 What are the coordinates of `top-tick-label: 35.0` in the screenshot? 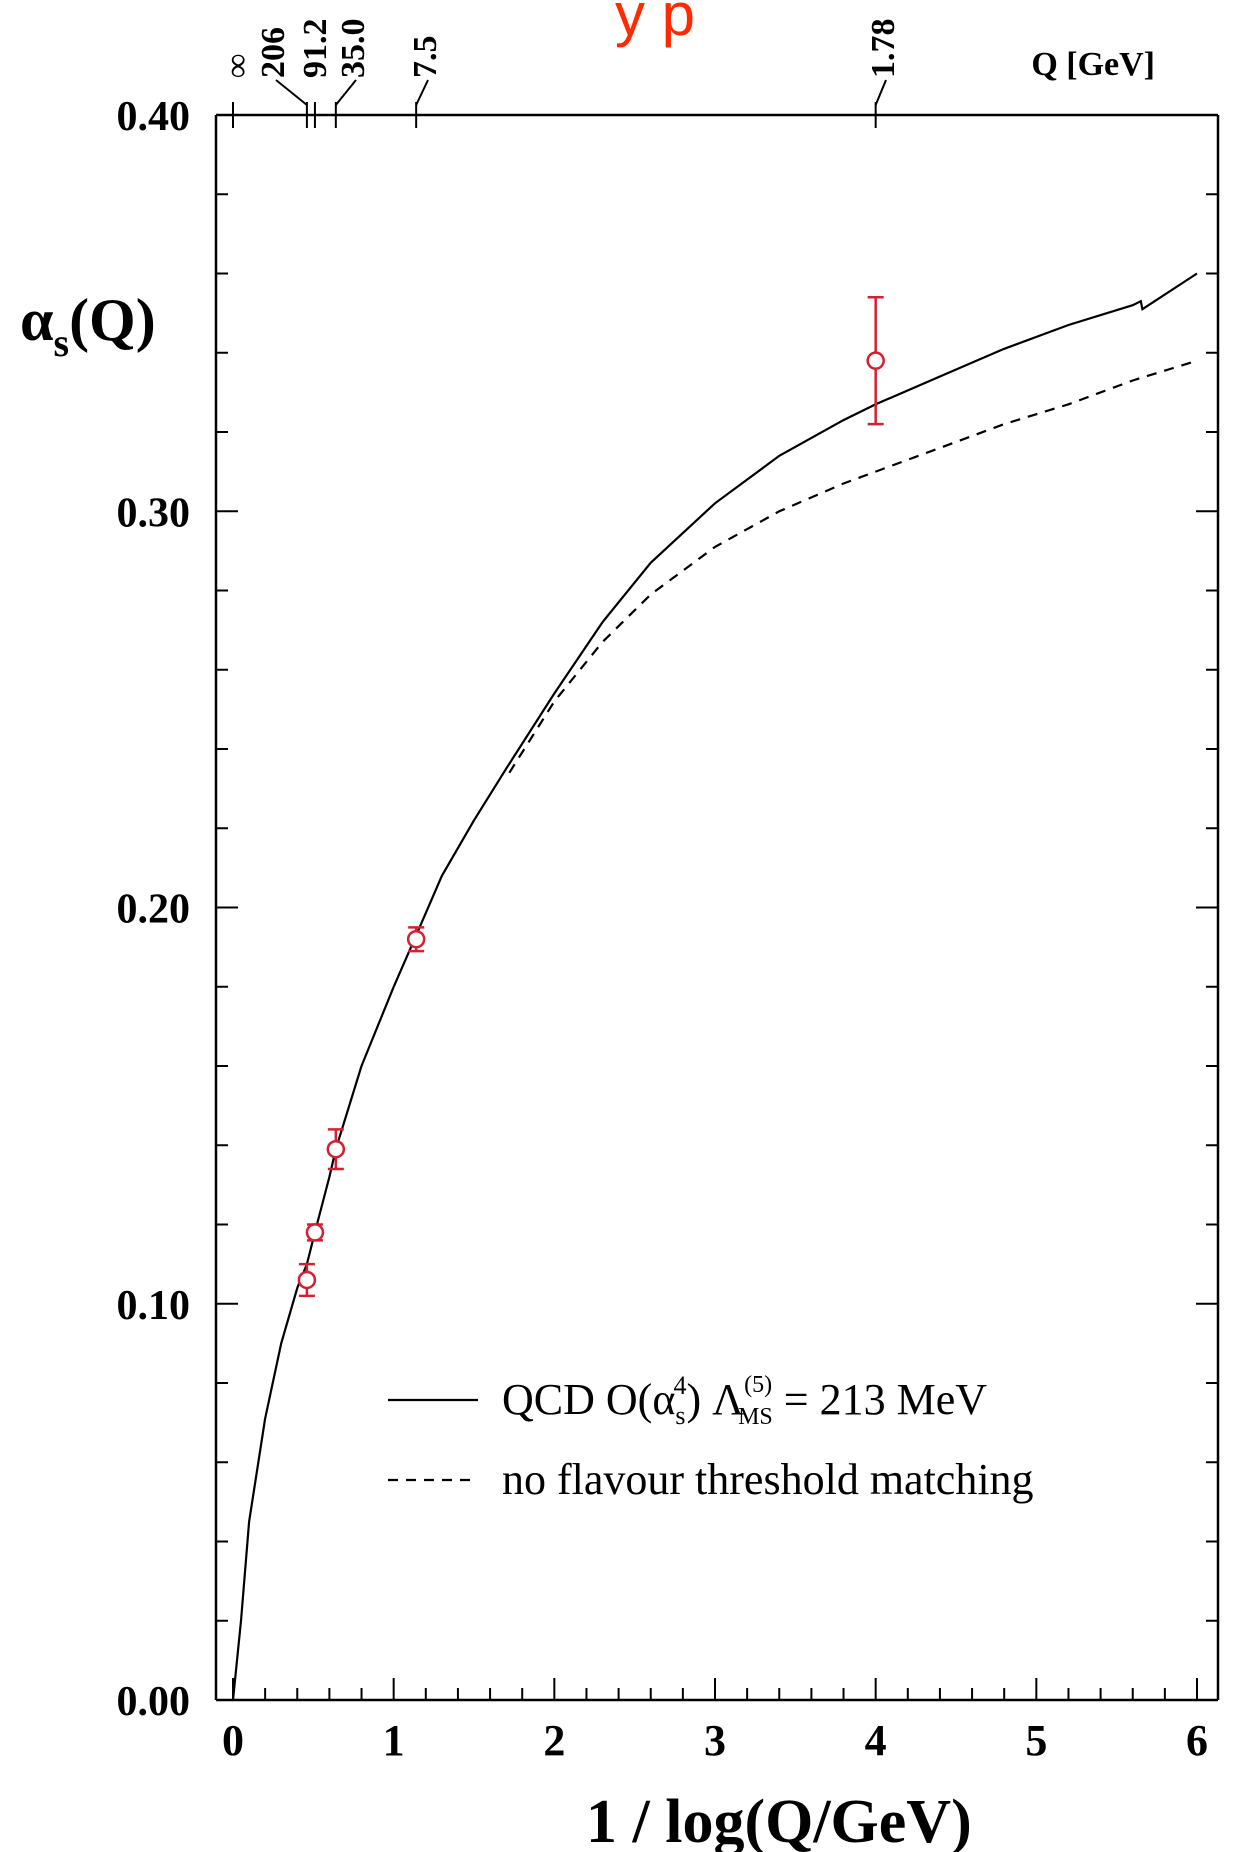 It's located at (353, 49).